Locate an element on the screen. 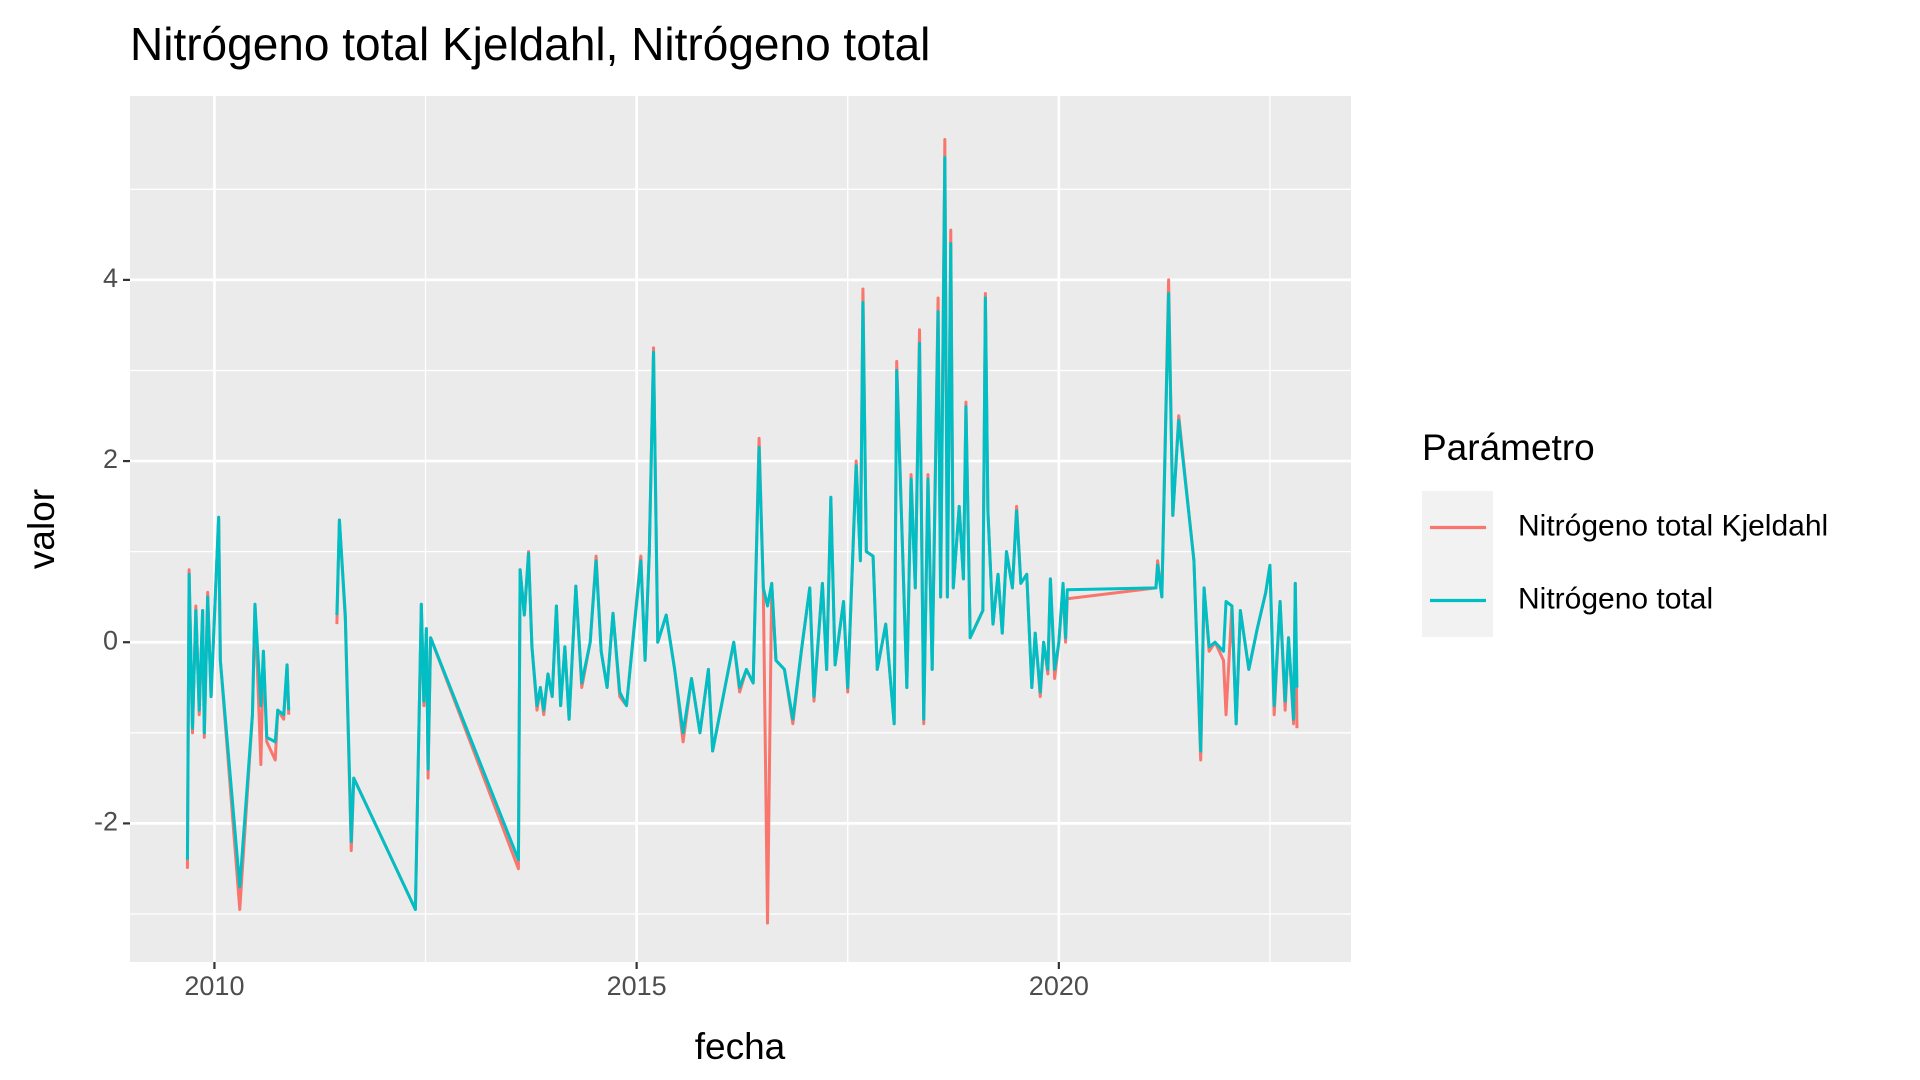 This screenshot has height=1080, width=1920. legend-key-background is located at coordinates (1457, 564).